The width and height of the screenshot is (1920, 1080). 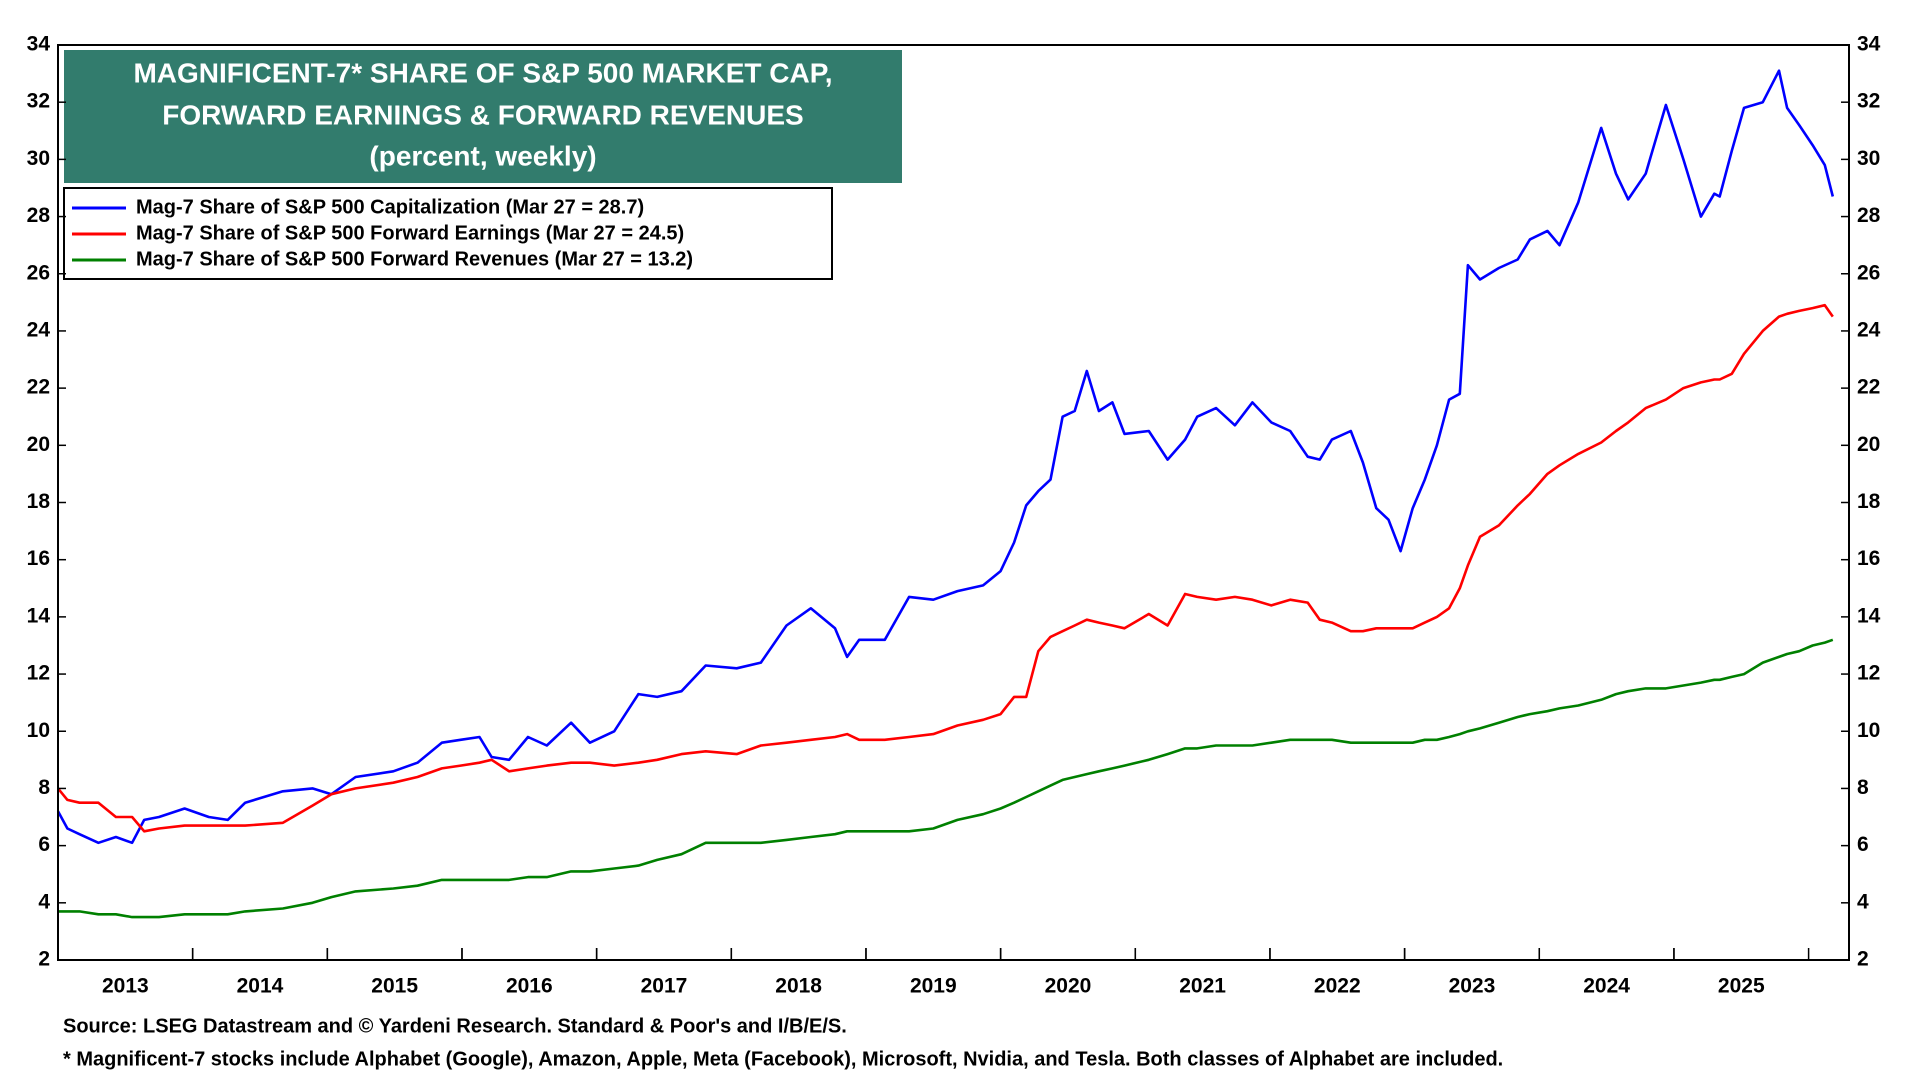 What do you see at coordinates (38, 387) in the screenshot?
I see `y-tick-label: 22` at bounding box center [38, 387].